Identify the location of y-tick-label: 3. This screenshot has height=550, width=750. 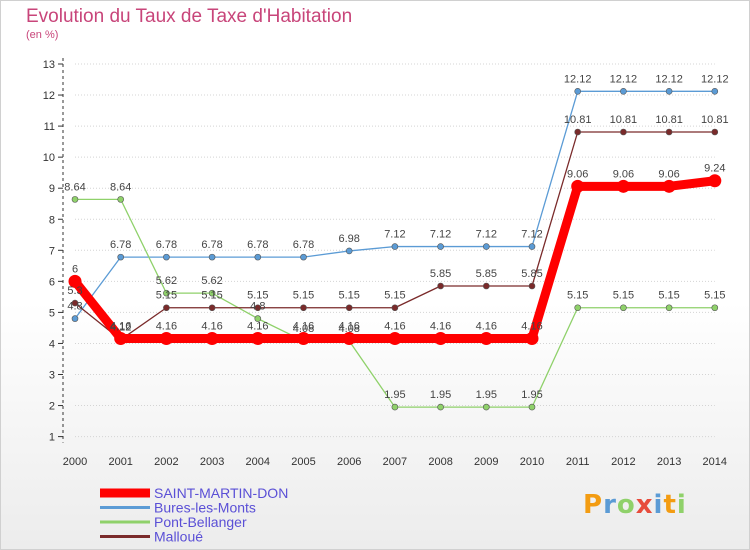
(52, 376).